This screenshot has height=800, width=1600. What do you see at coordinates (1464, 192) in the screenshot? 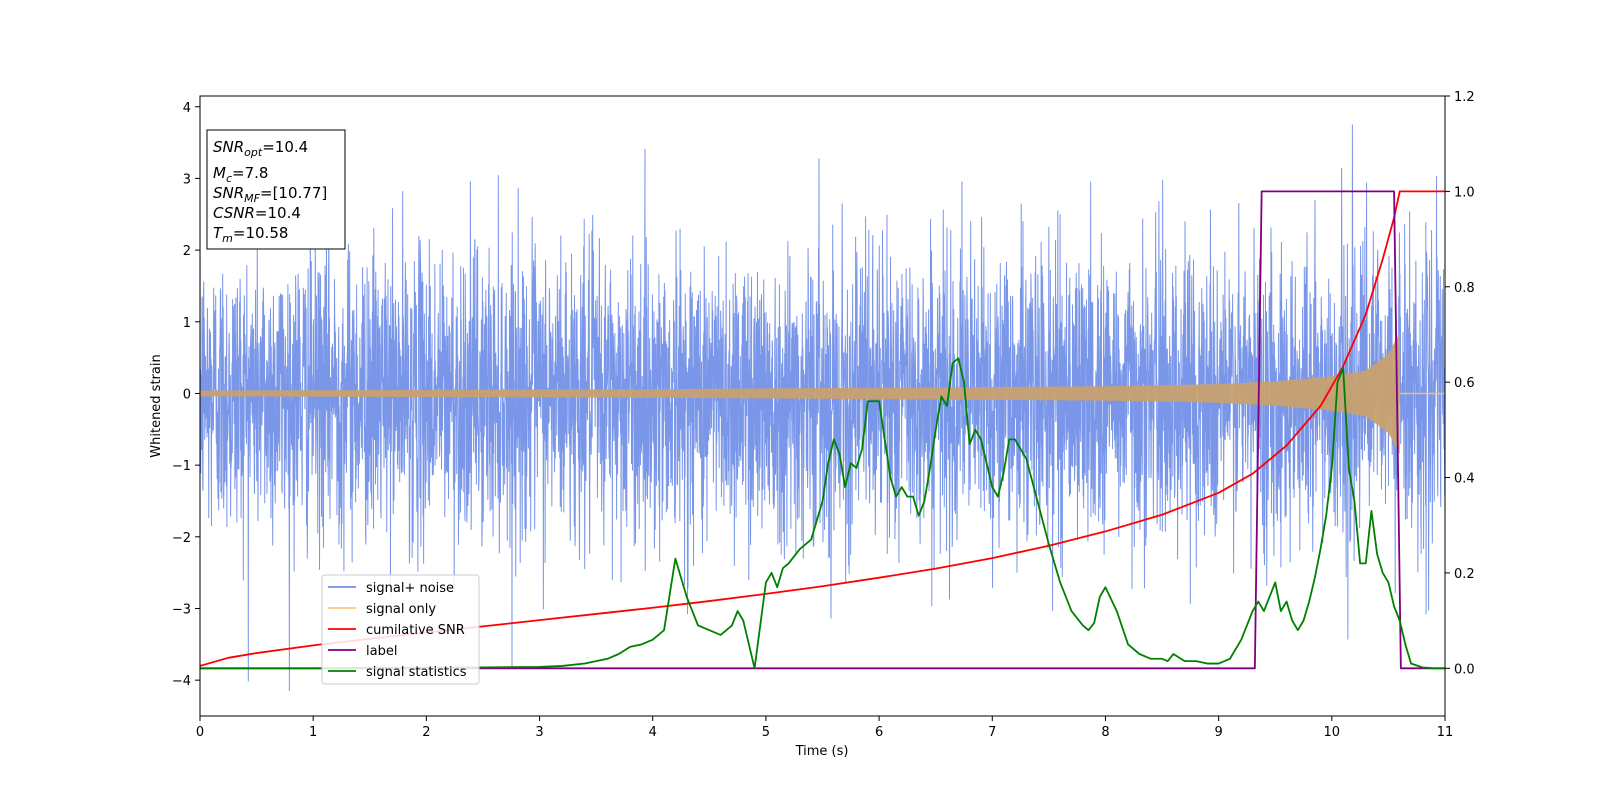
I see `y-right-tick-label: 1.0` at bounding box center [1464, 192].